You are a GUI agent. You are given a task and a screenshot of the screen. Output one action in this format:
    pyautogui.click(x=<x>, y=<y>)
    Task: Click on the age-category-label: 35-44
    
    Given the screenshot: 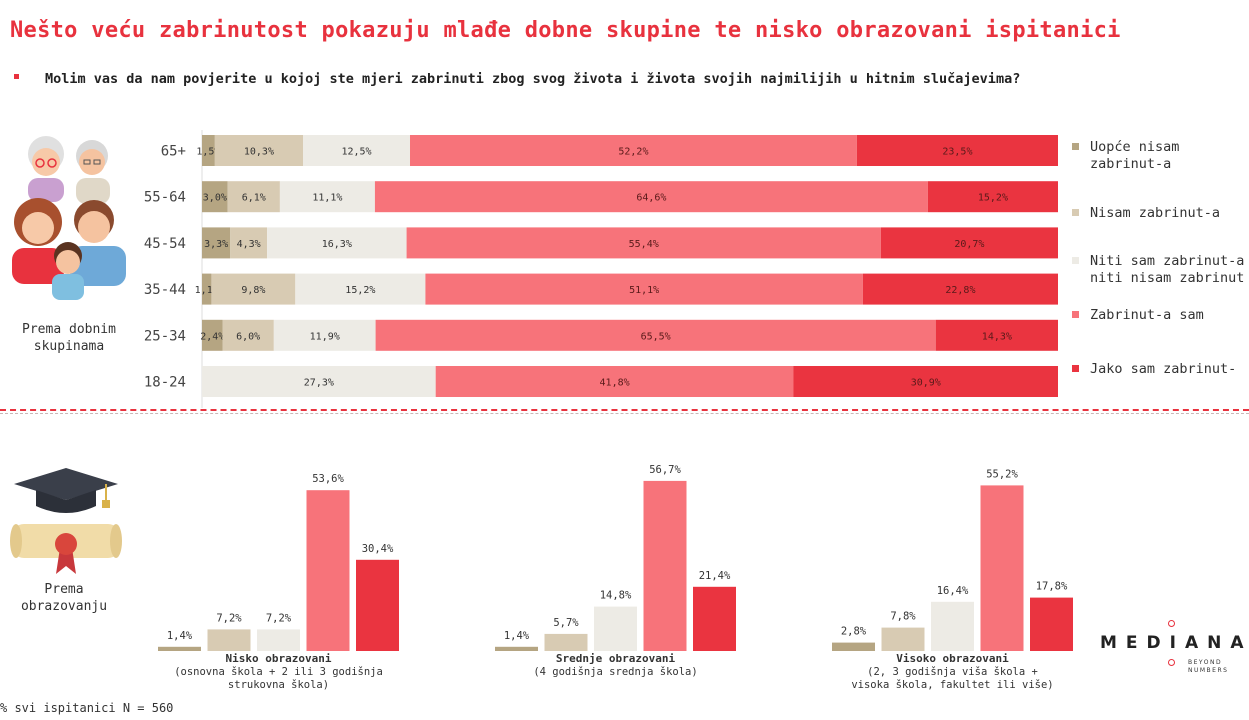 What is the action you would take?
    pyautogui.click(x=165, y=290)
    